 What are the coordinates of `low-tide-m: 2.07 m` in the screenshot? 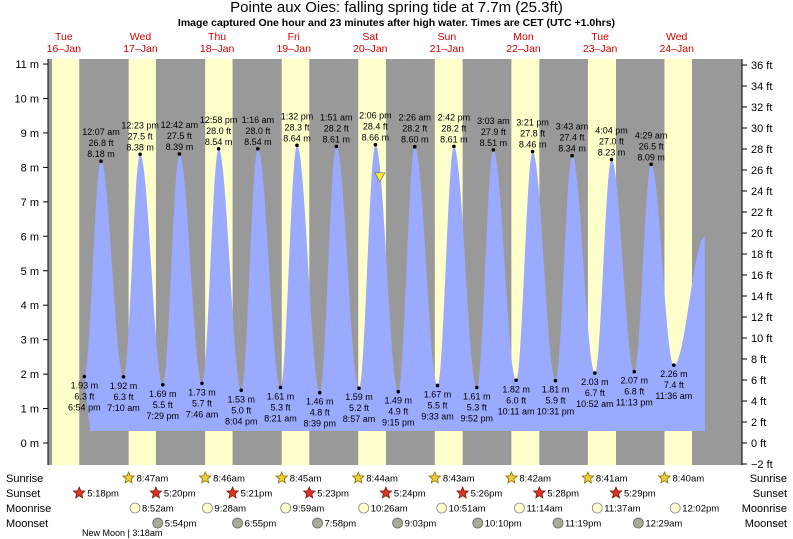 It's located at (635, 381).